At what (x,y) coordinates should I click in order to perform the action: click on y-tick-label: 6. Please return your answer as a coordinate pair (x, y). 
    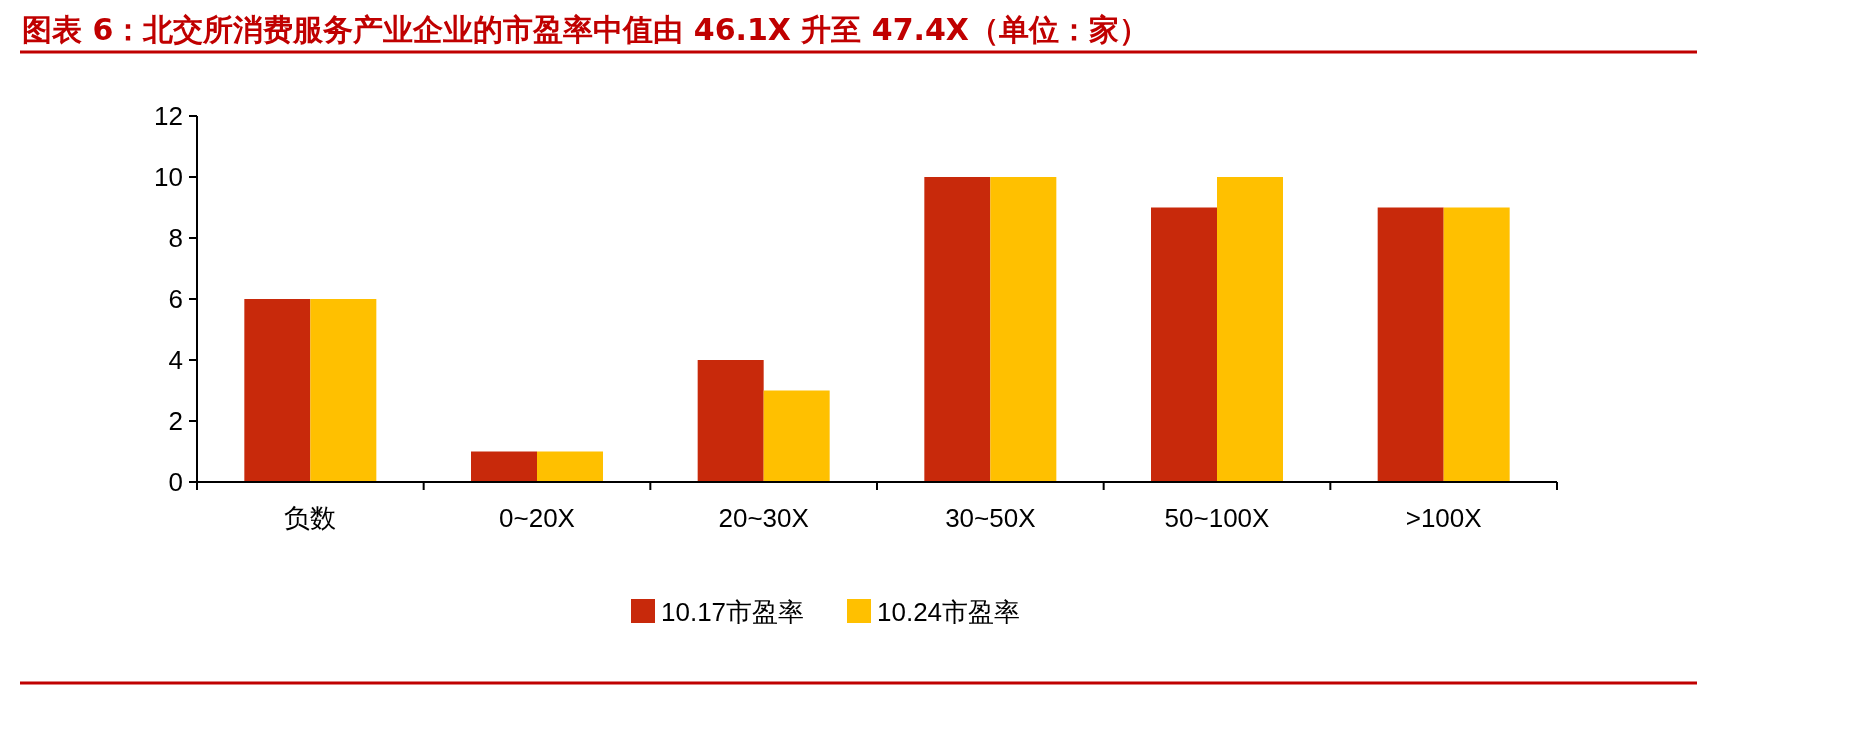
    Looking at the image, I should click on (175, 299).